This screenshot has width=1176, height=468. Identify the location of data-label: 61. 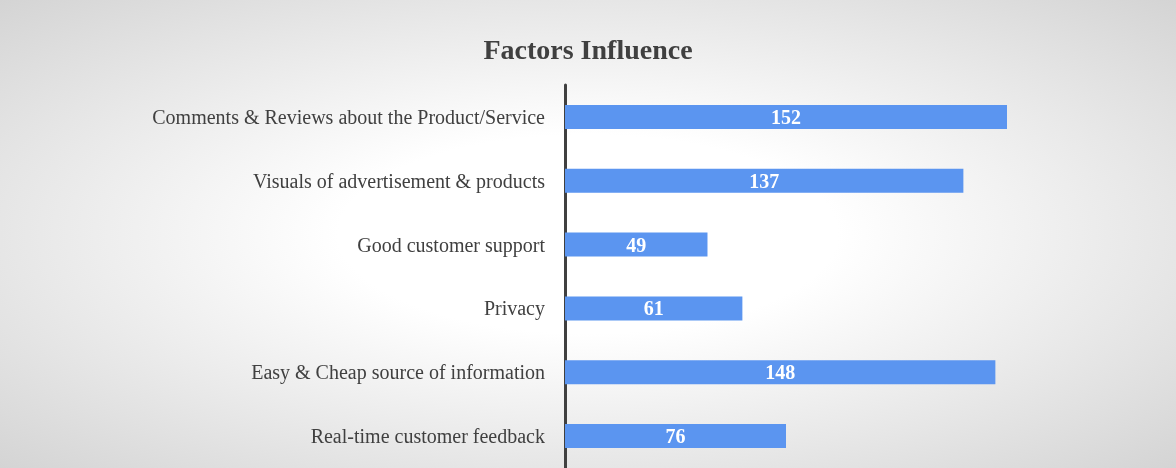
(653, 308).